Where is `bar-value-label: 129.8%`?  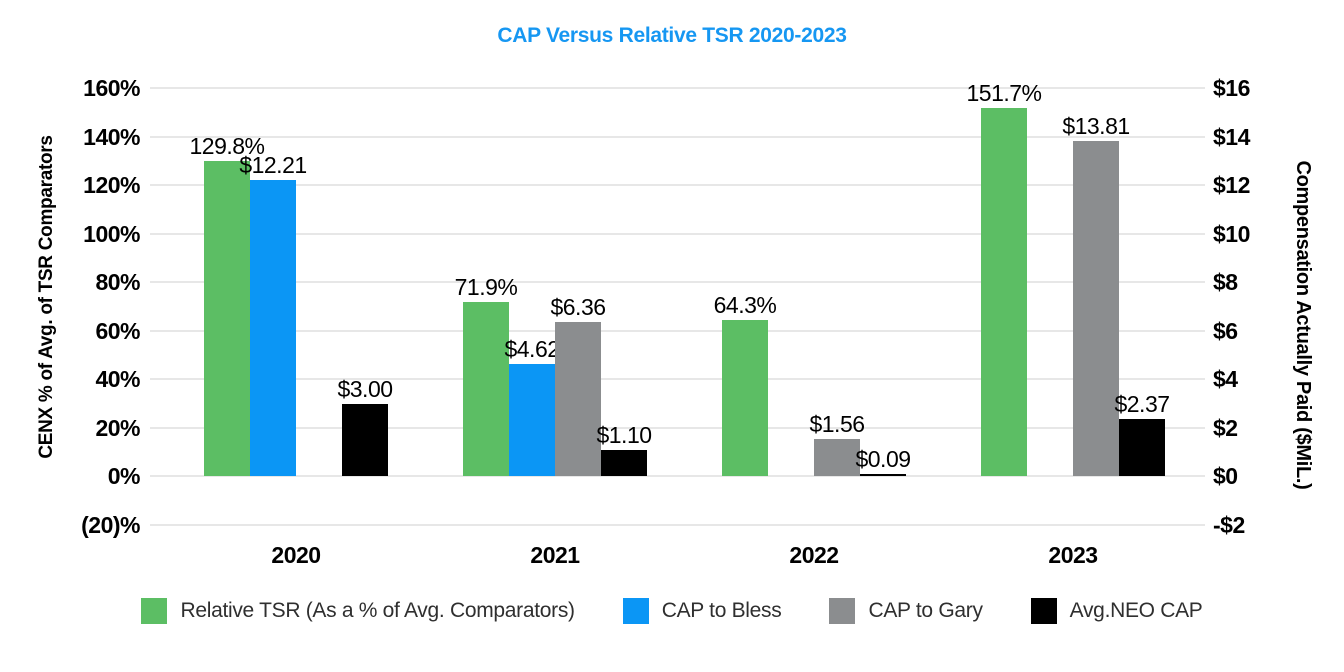 bar-value-label: 129.8% is located at coordinates (227, 146).